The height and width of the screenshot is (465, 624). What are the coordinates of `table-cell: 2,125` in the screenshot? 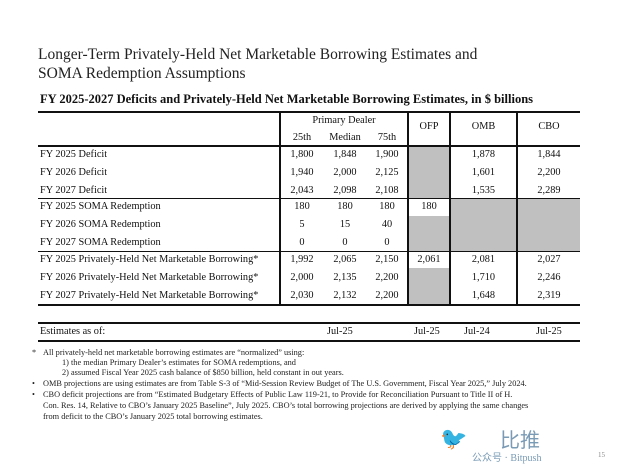 It's located at (387, 172).